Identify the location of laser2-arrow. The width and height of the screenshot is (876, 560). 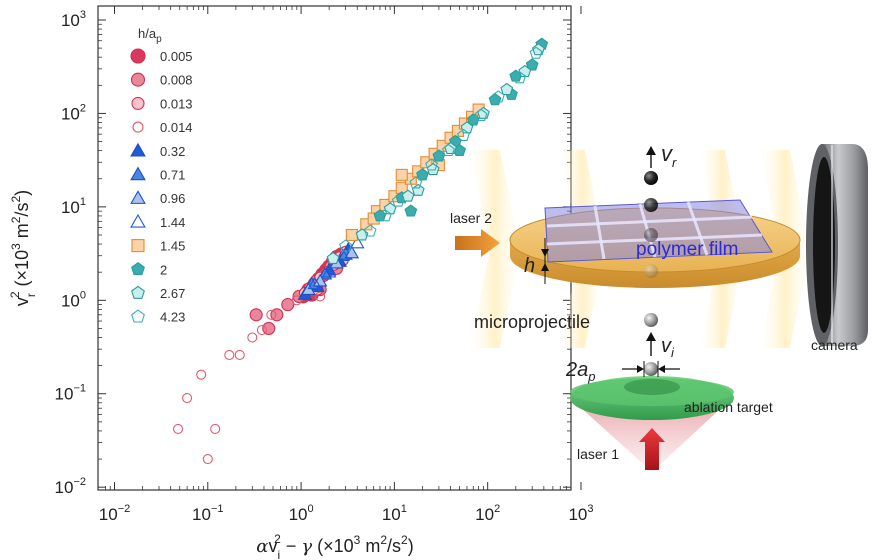
(477, 243).